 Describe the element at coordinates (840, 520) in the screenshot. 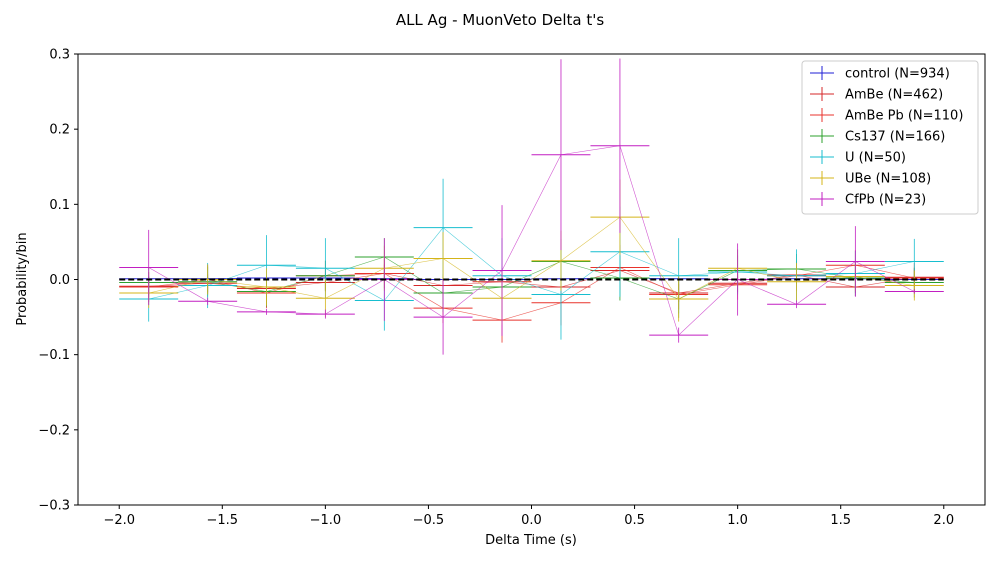

I see `x-tick-label: 1.5` at that location.